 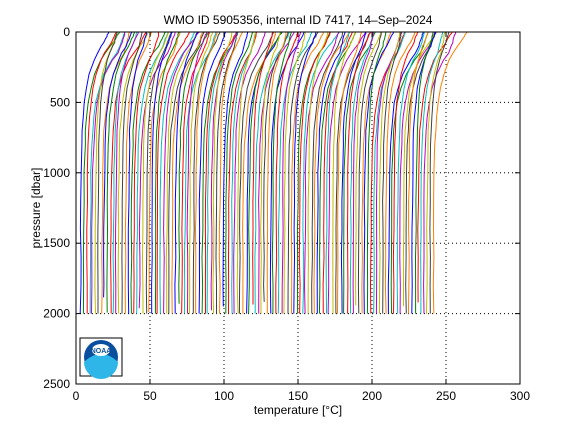 I want to click on x-tick-label: 250, so click(x=446, y=396).